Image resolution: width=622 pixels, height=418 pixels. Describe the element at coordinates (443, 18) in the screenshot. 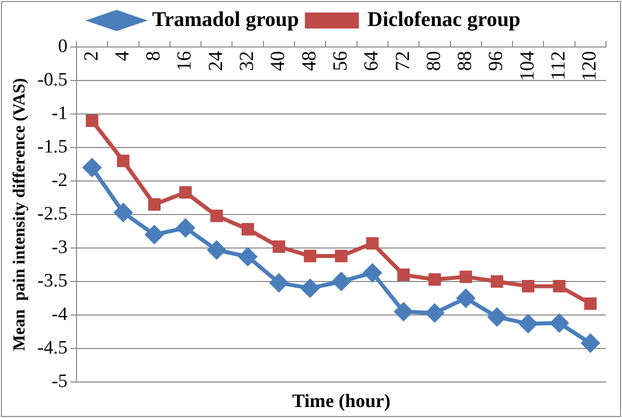

I see `legend-label: Diclofenac group` at that location.